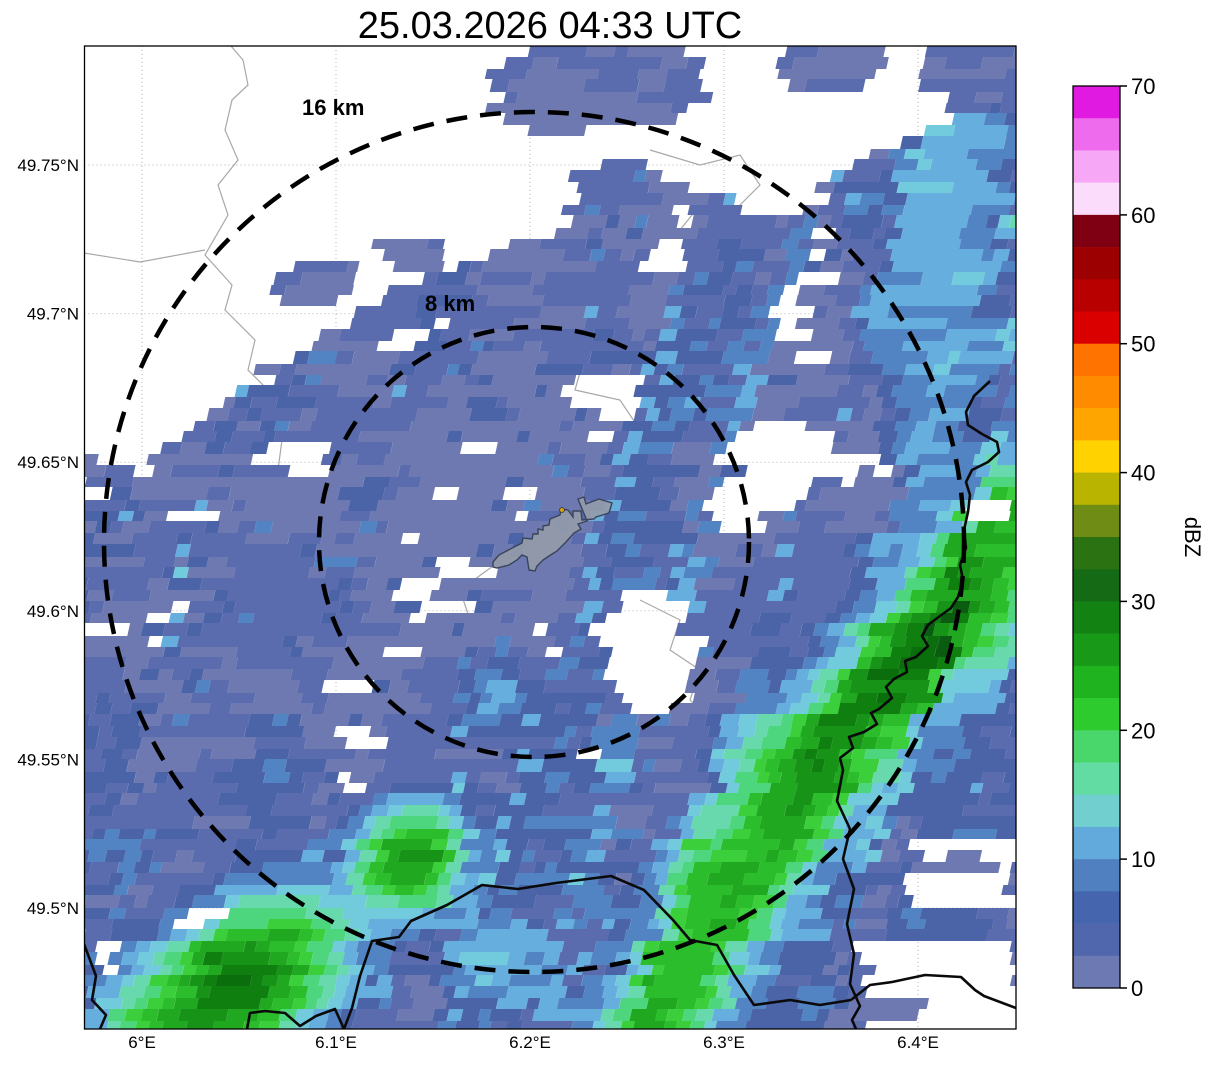  I want to click on svg-text: 6°E, so click(142, 1042).